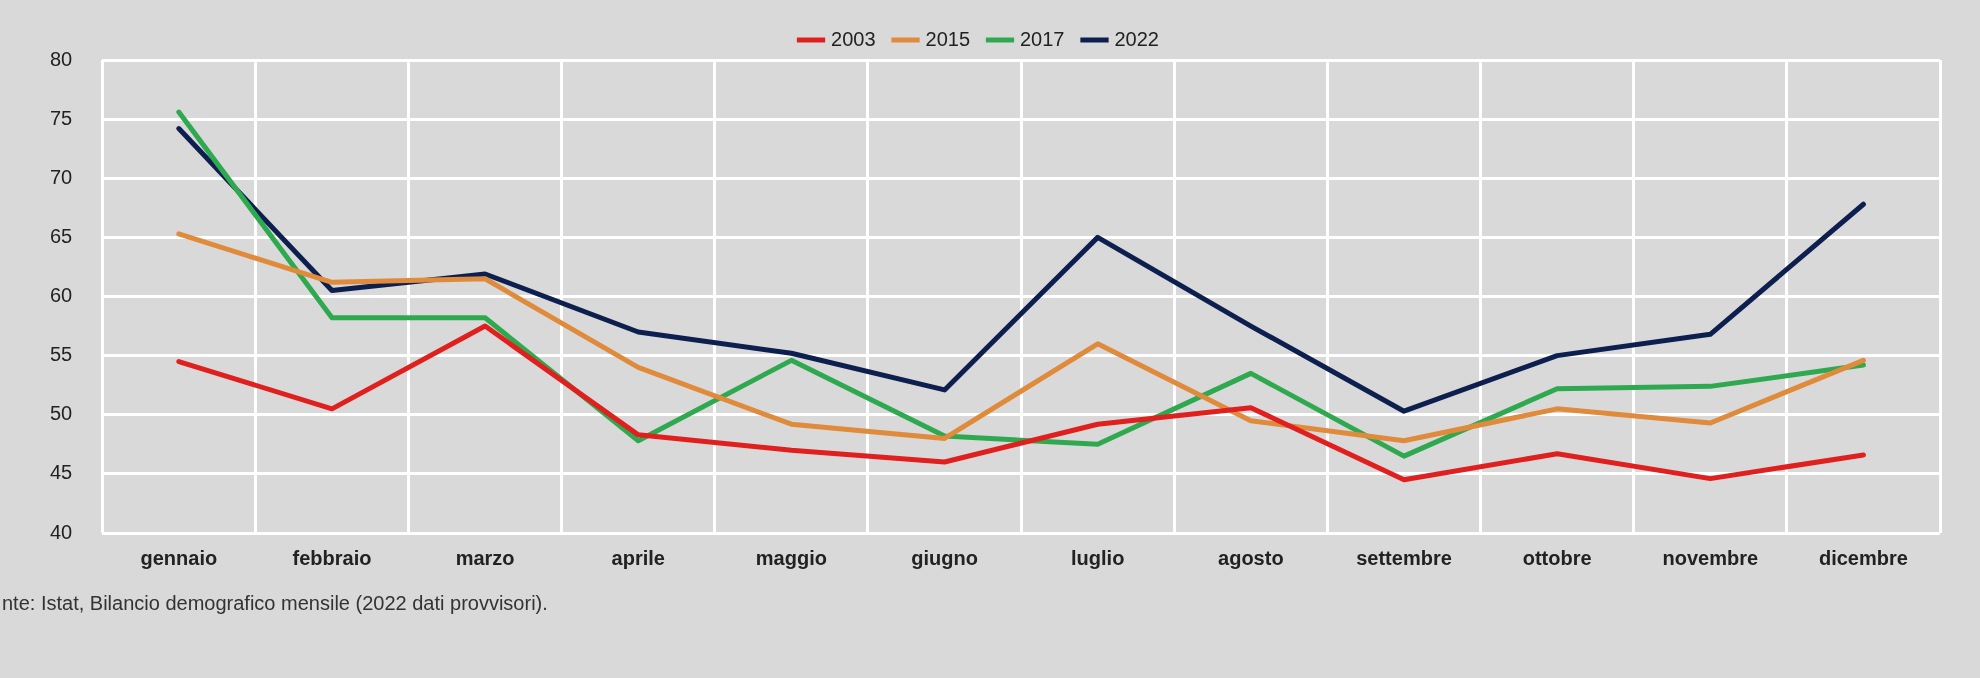 This screenshot has width=1980, height=678. What do you see at coordinates (179, 557) in the screenshot?
I see `x-tick-label: gennaio` at bounding box center [179, 557].